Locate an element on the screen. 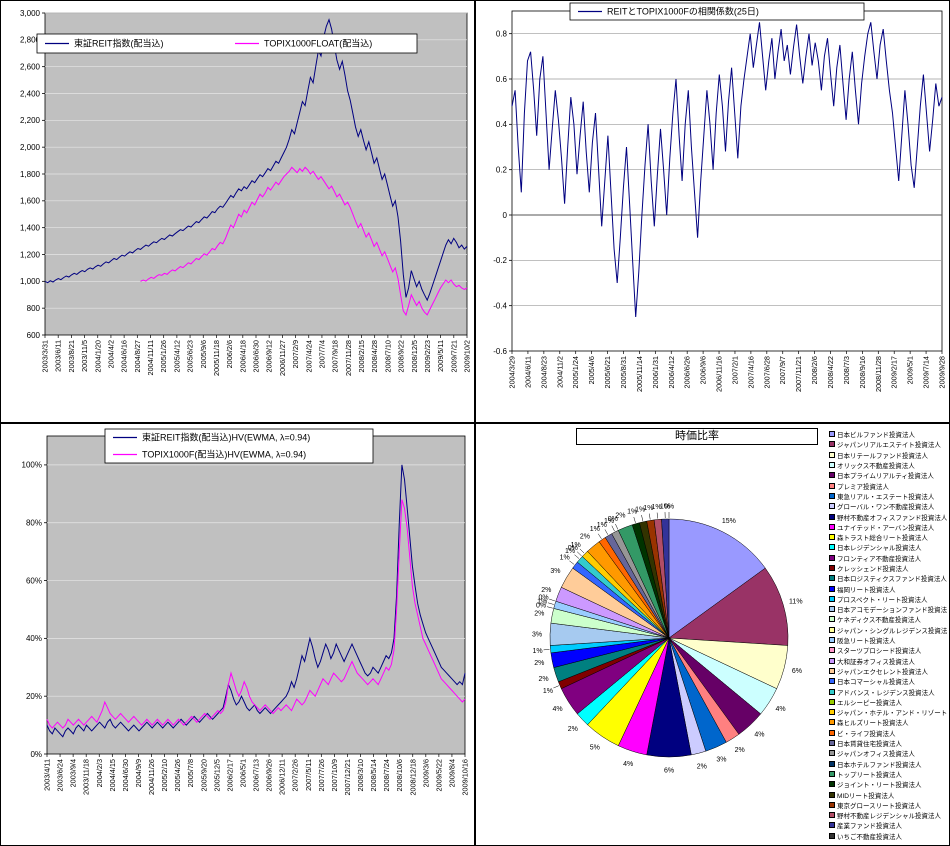 Image resolution: width=950 pixels, height=846 pixels. x-tick-label: 2003/9/4 is located at coordinates (73, 773).